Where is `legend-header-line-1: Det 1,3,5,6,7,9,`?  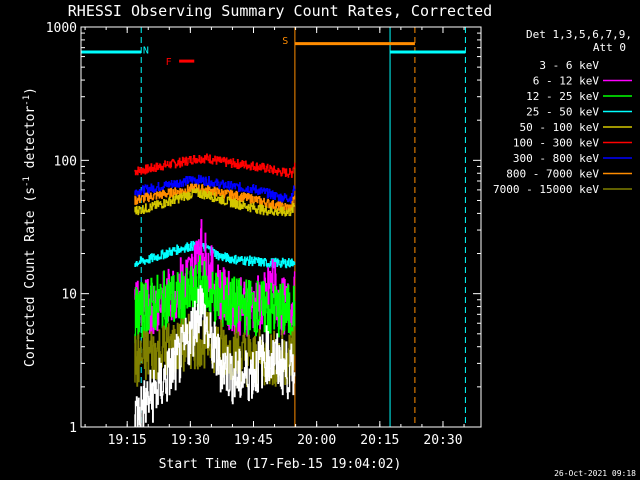 legend-header-line-1: Det 1,3,5,6,7,9, is located at coordinates (579, 34).